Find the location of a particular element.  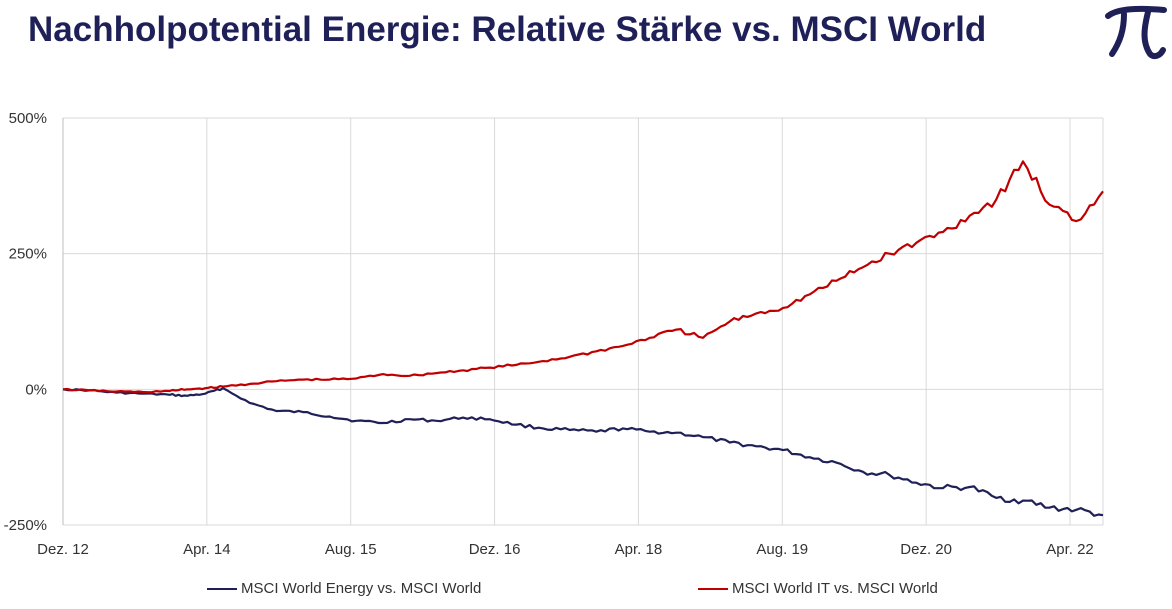

pi-icon is located at coordinates (1136, 32).